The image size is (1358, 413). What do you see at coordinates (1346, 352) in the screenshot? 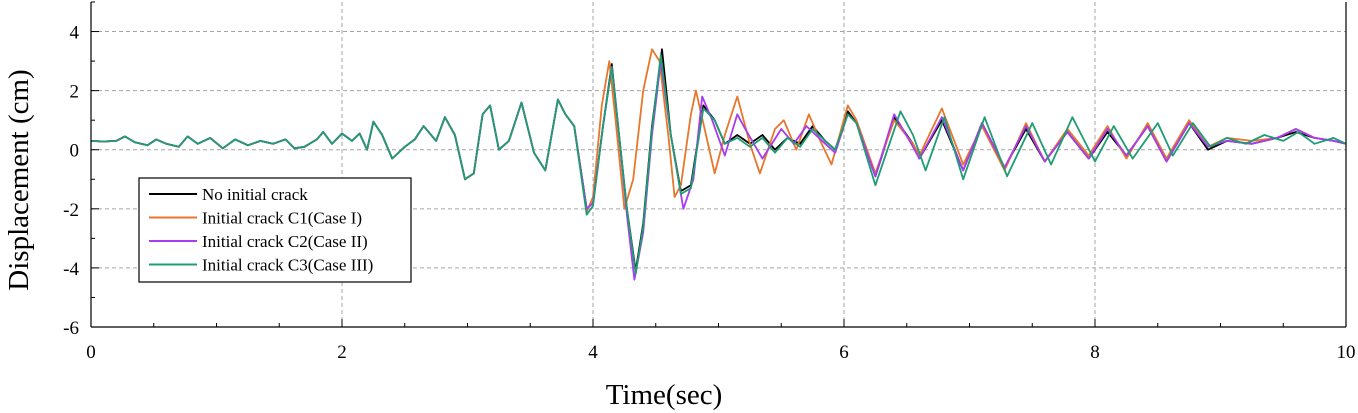
I see `x-tick-label: 10` at bounding box center [1346, 352].